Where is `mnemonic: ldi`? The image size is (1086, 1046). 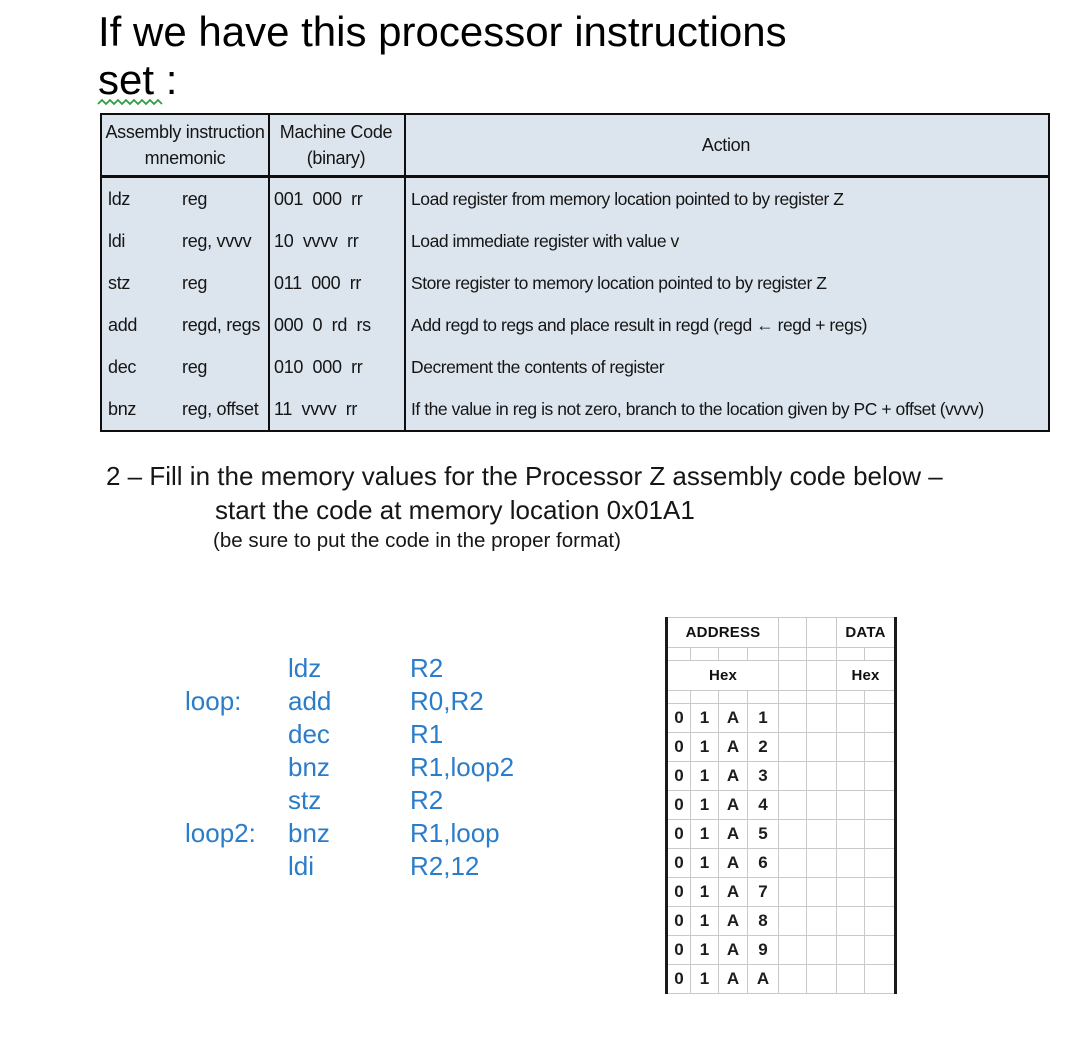
mnemonic: ldi is located at coordinates (117, 240).